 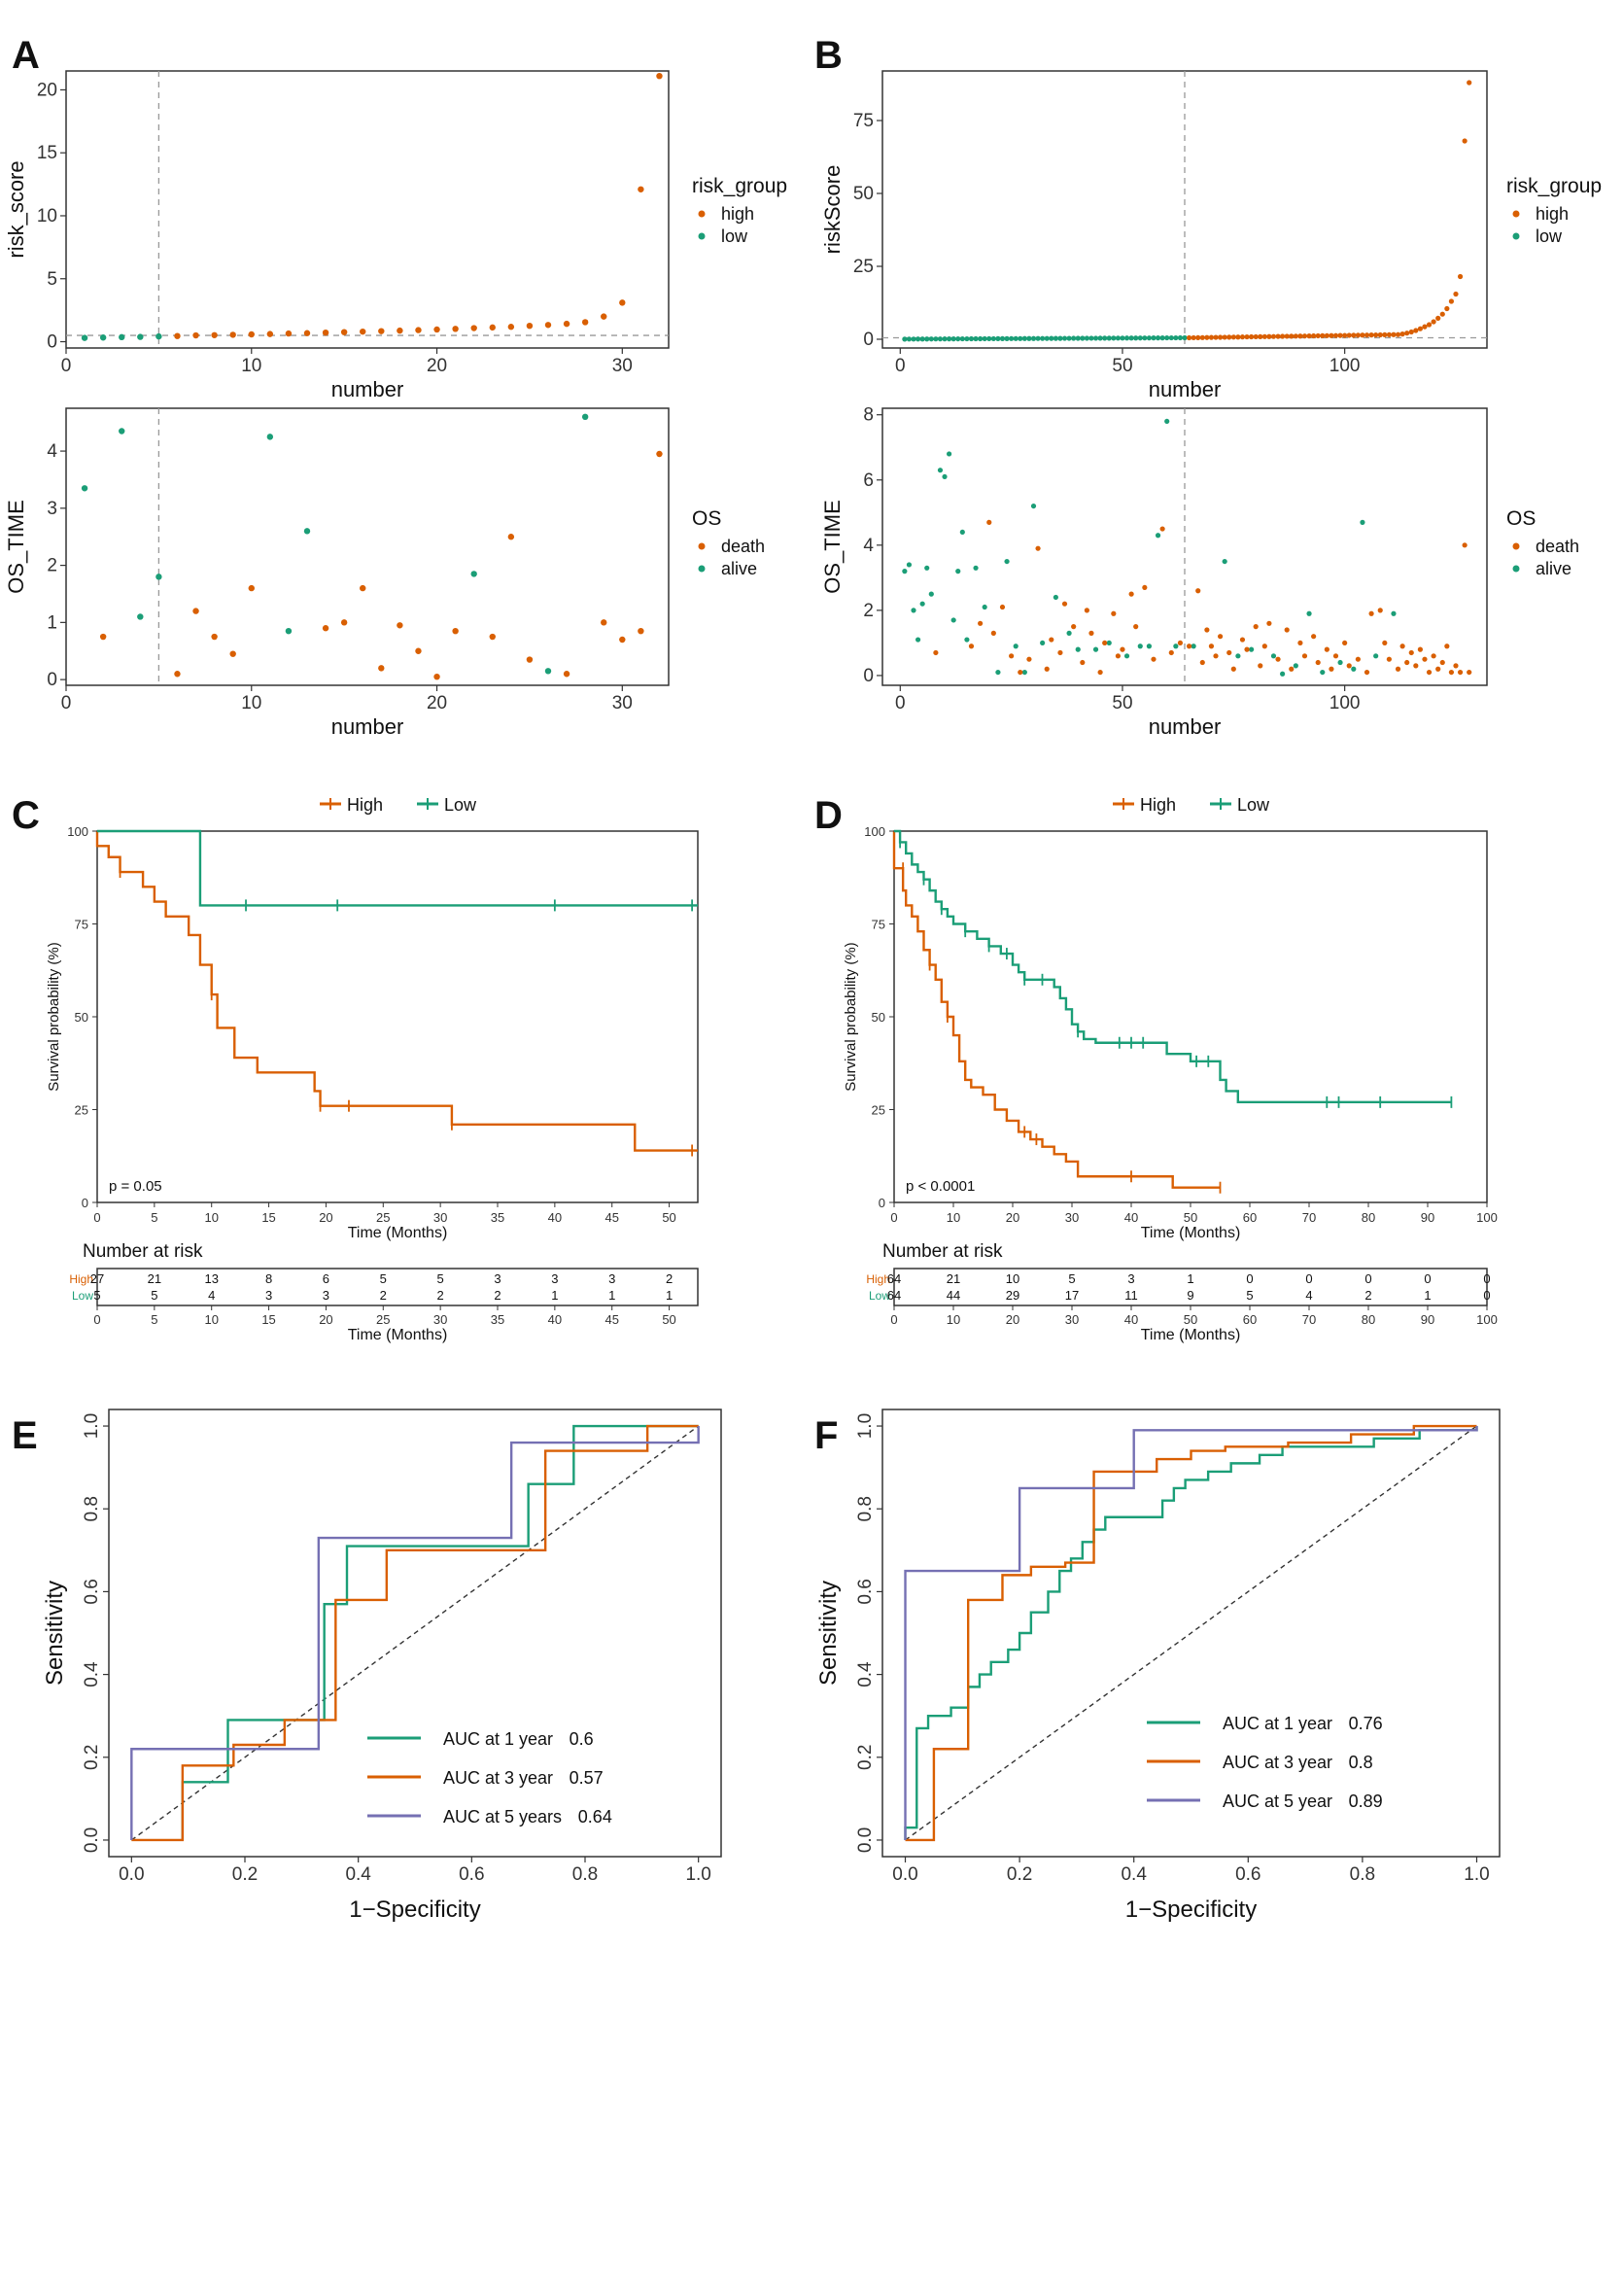 What do you see at coordinates (383, 1319) in the screenshot?
I see `C-risk-xtick-label: 25` at bounding box center [383, 1319].